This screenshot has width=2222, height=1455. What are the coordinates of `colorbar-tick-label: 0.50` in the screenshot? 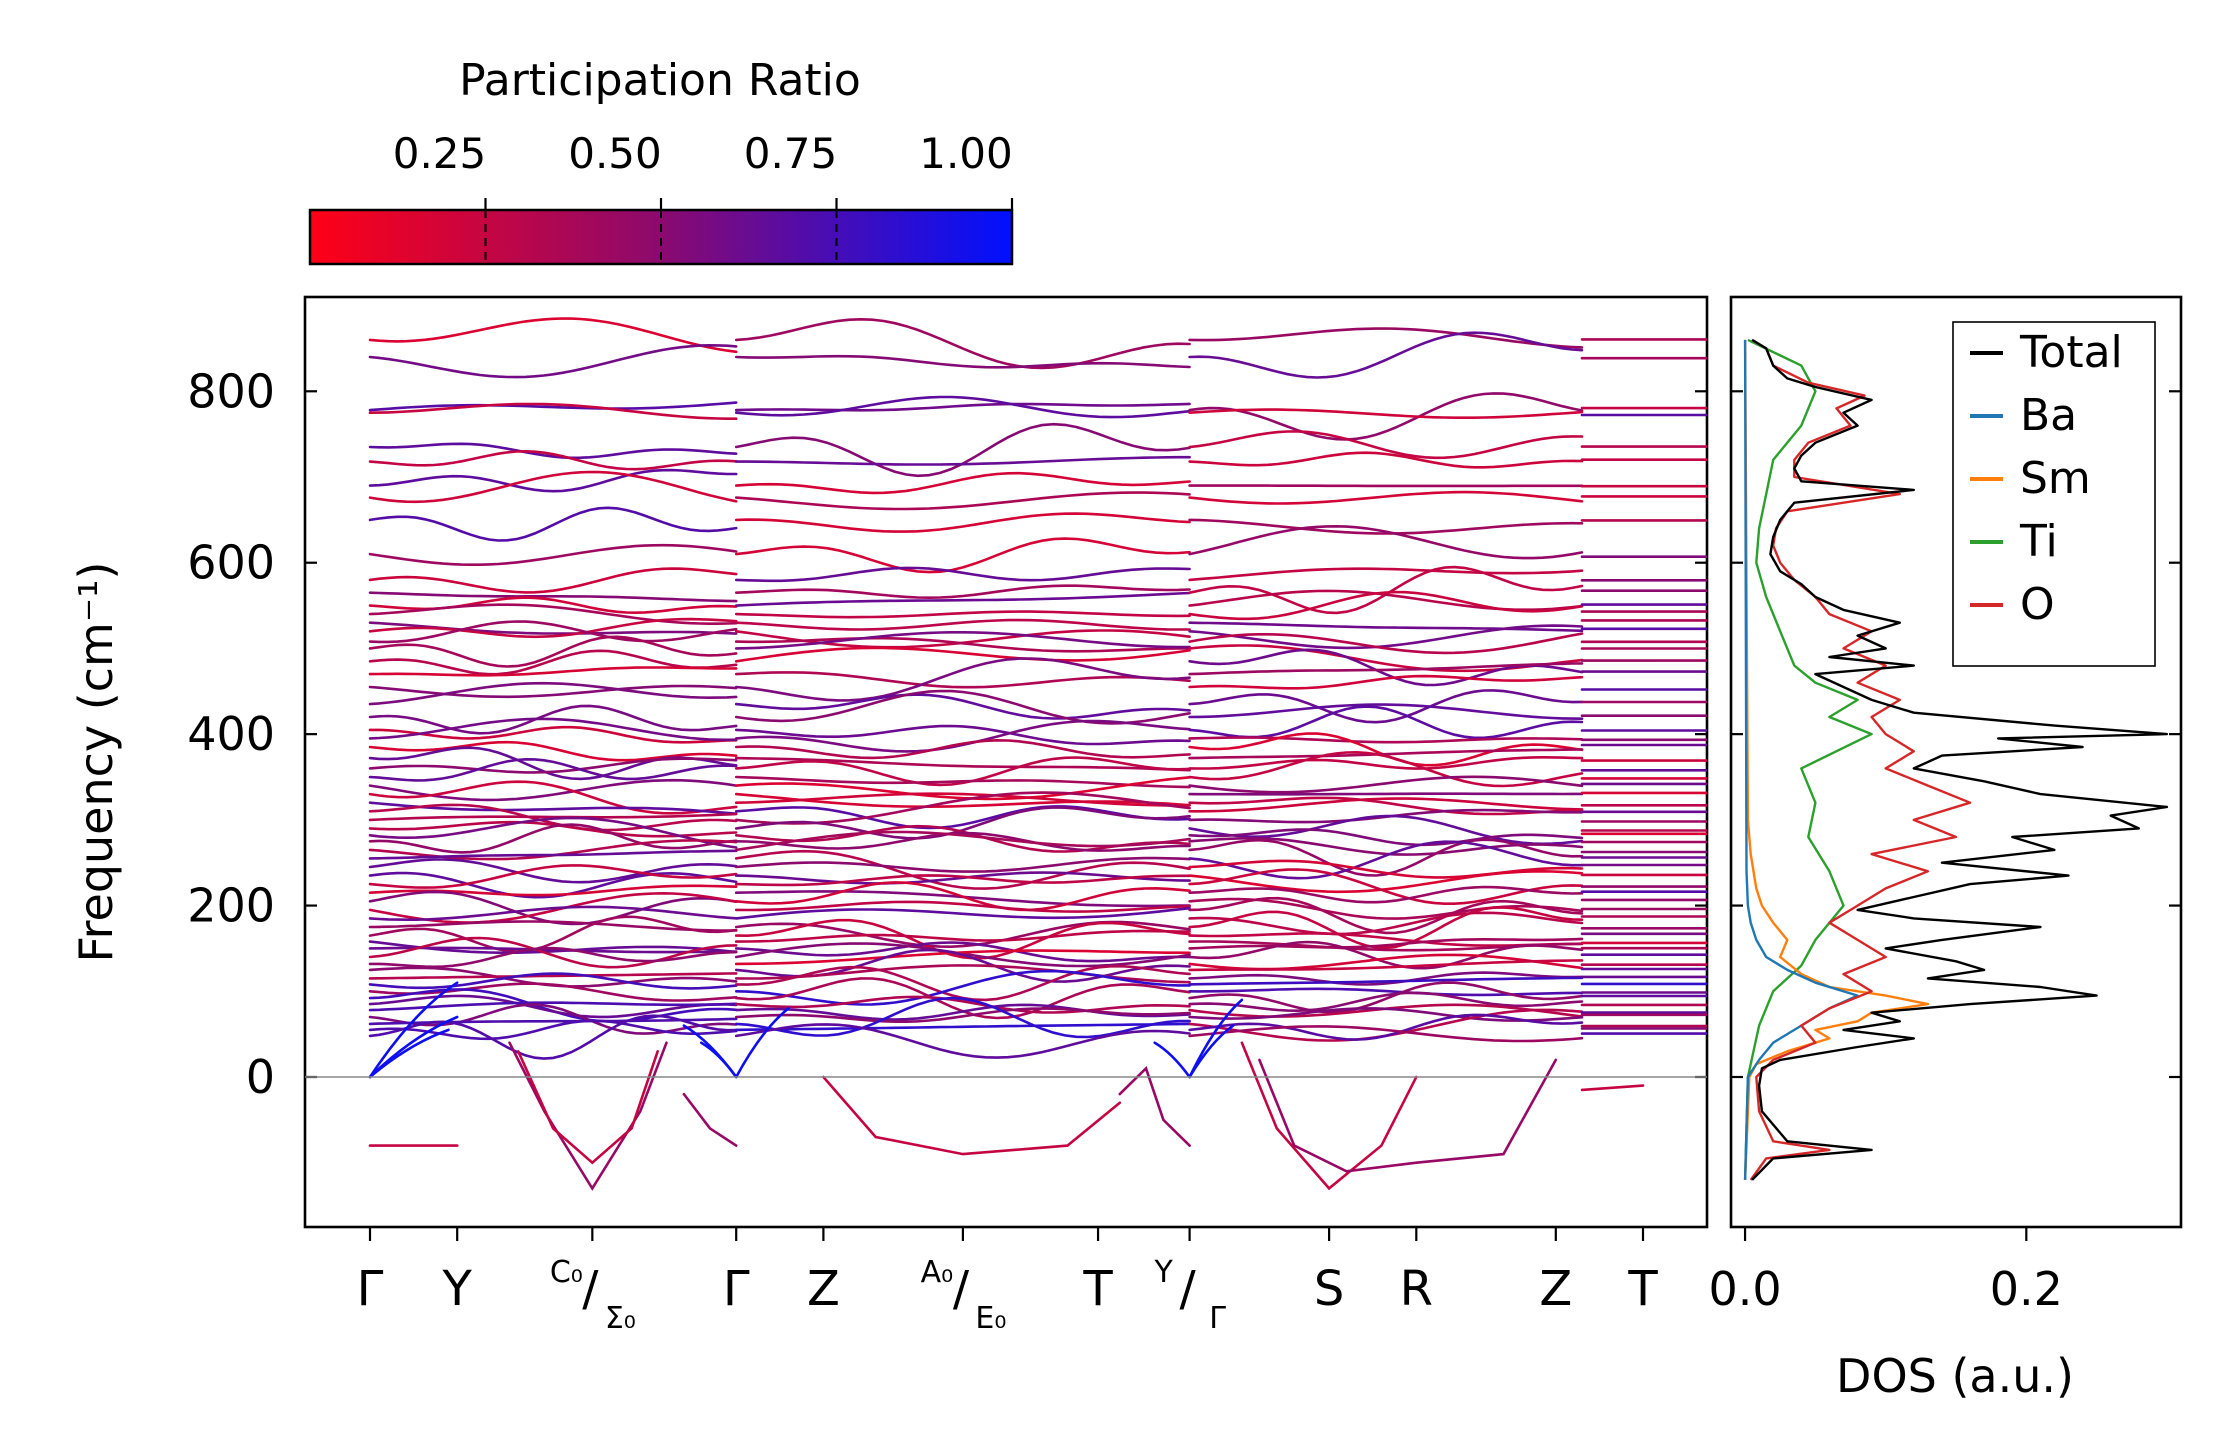 It's located at (615, 153).